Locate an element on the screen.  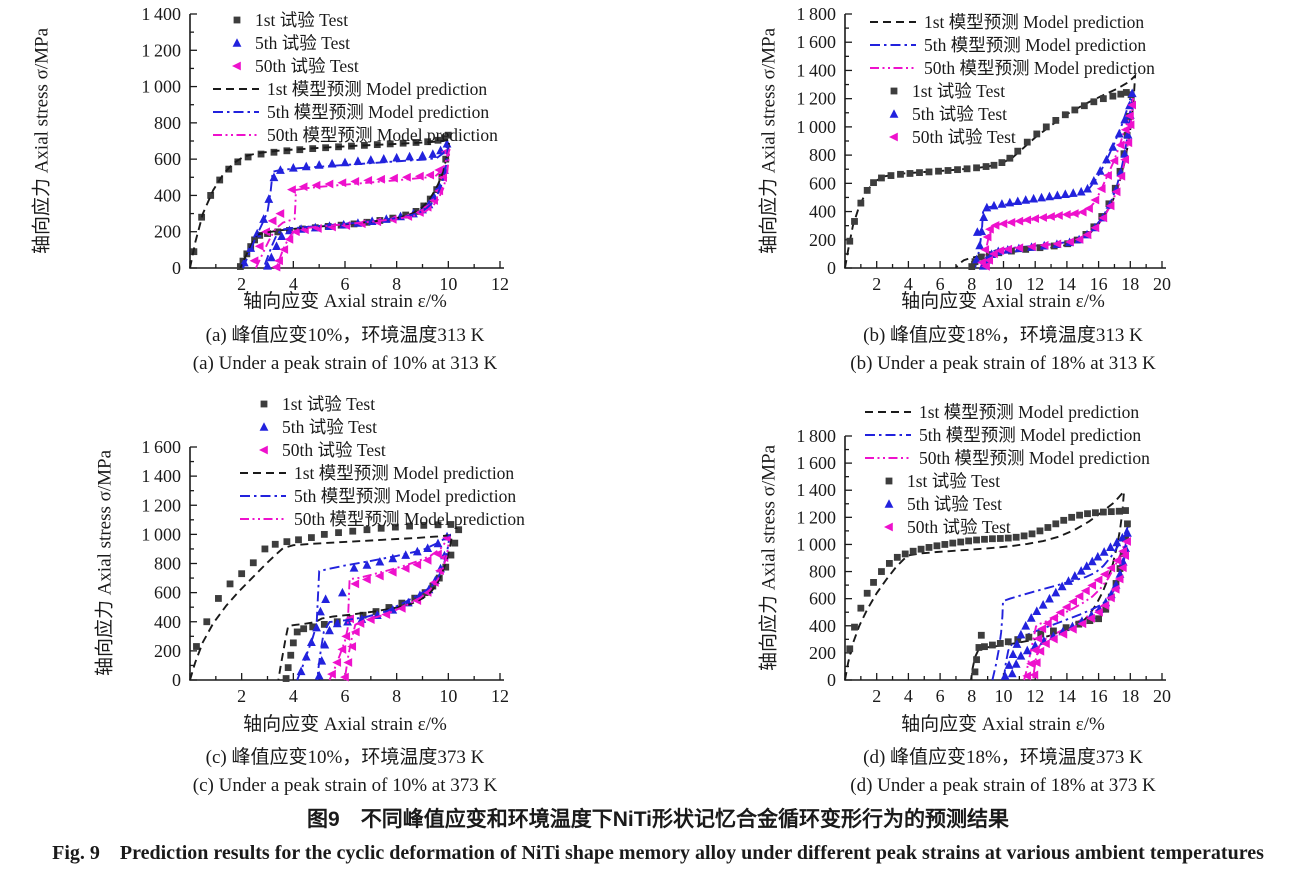
subcaption-a-en: (a) Under a peak strain of 10% at 313 K is located at coordinates (345, 363).